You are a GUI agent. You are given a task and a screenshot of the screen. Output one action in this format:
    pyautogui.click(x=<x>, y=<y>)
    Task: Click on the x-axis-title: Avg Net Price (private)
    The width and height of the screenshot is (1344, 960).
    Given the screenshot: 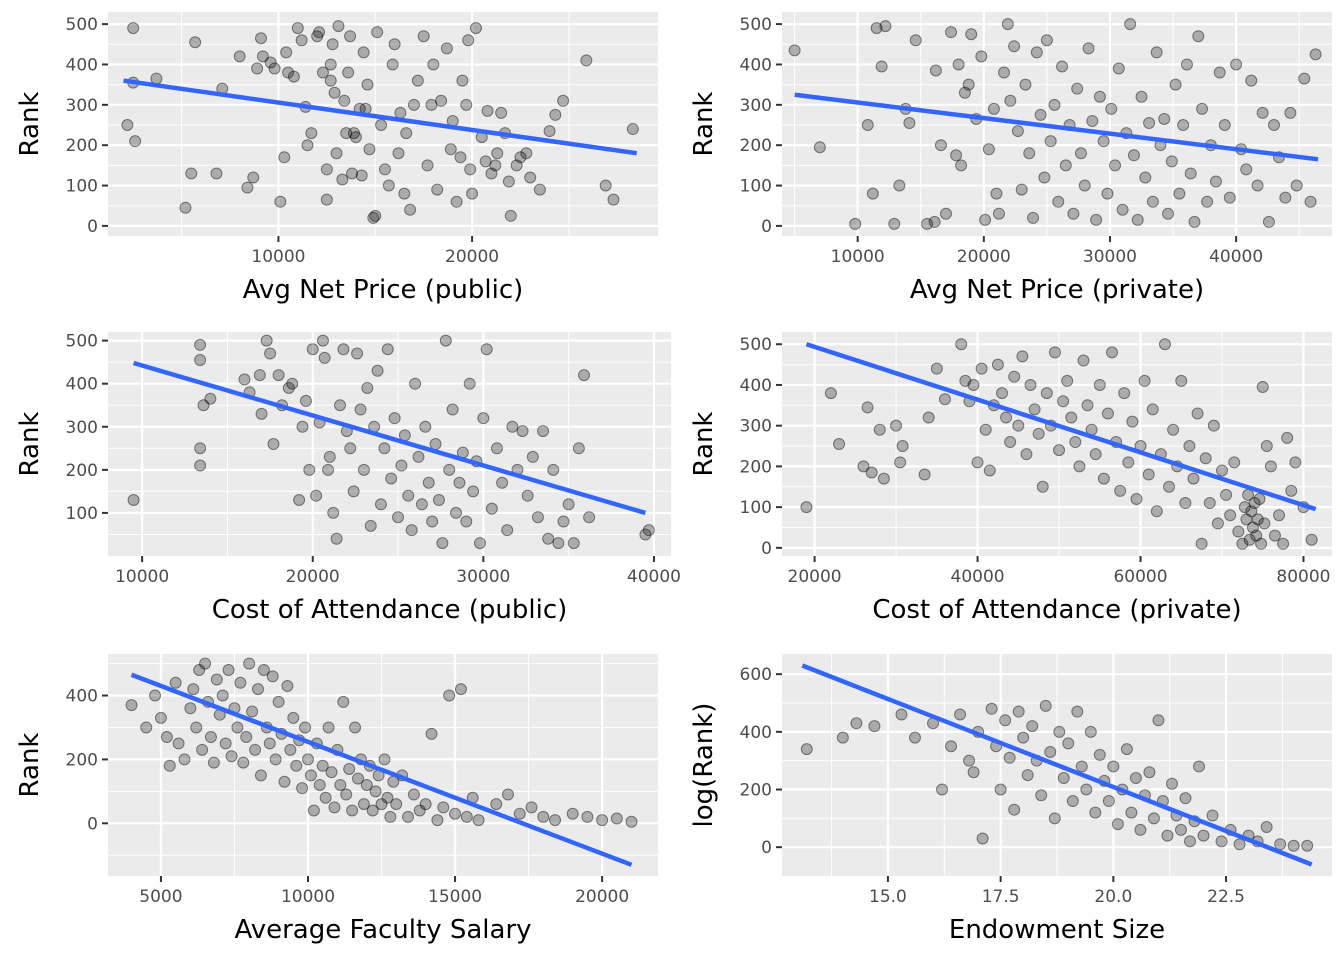 What is the action you would take?
    pyautogui.click(x=1057, y=290)
    